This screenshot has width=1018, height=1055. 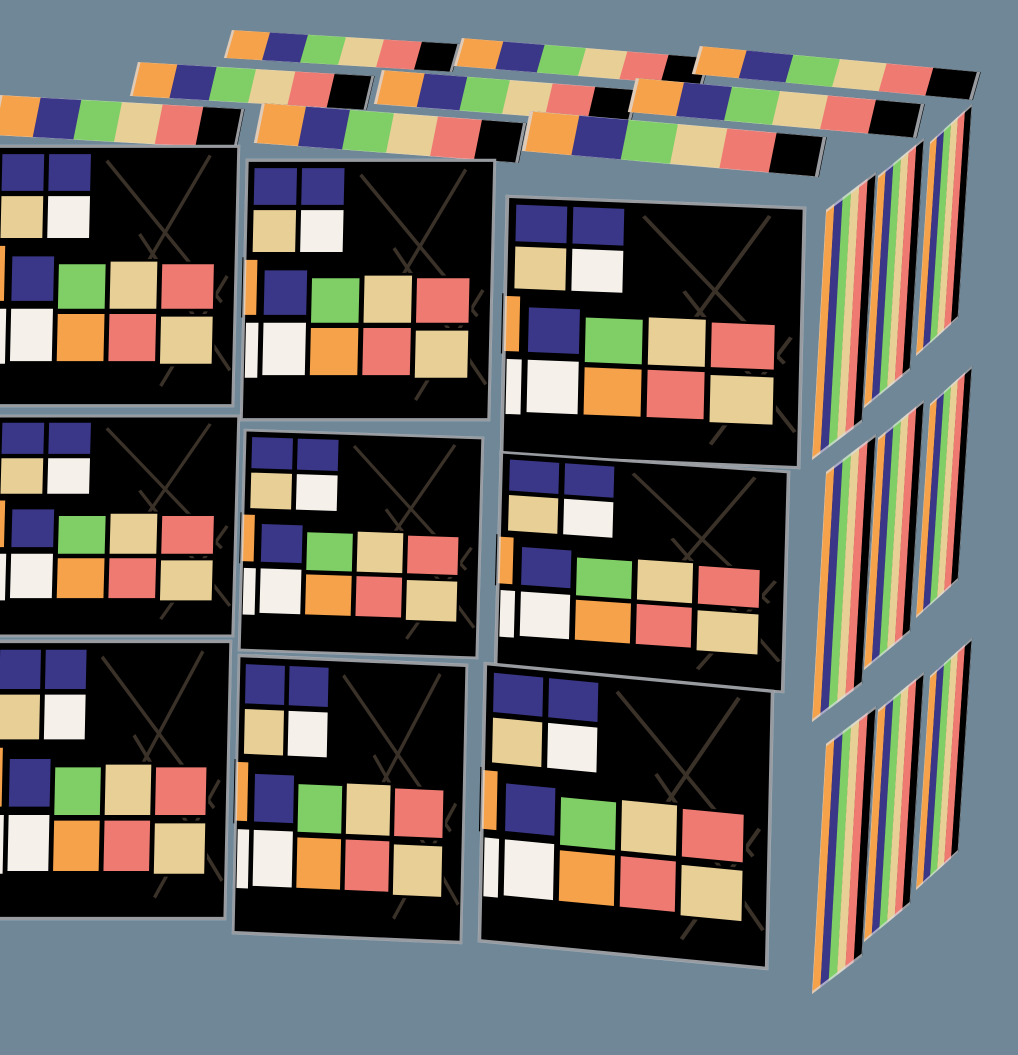 What do you see at coordinates (121, 526) in the screenshot?
I see `front-tile-r2-c1` at bounding box center [121, 526].